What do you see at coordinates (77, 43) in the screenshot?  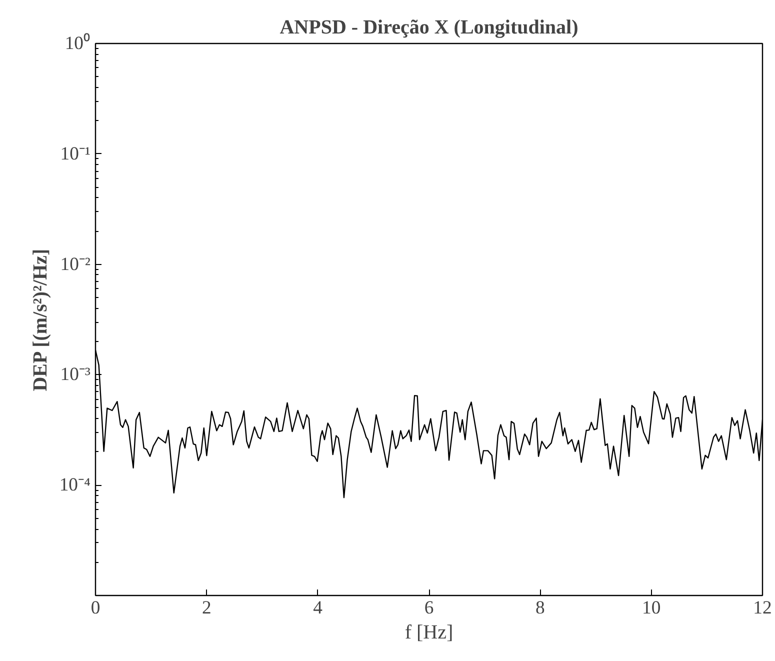 I see `y-tick-label: 10⁰` at bounding box center [77, 43].